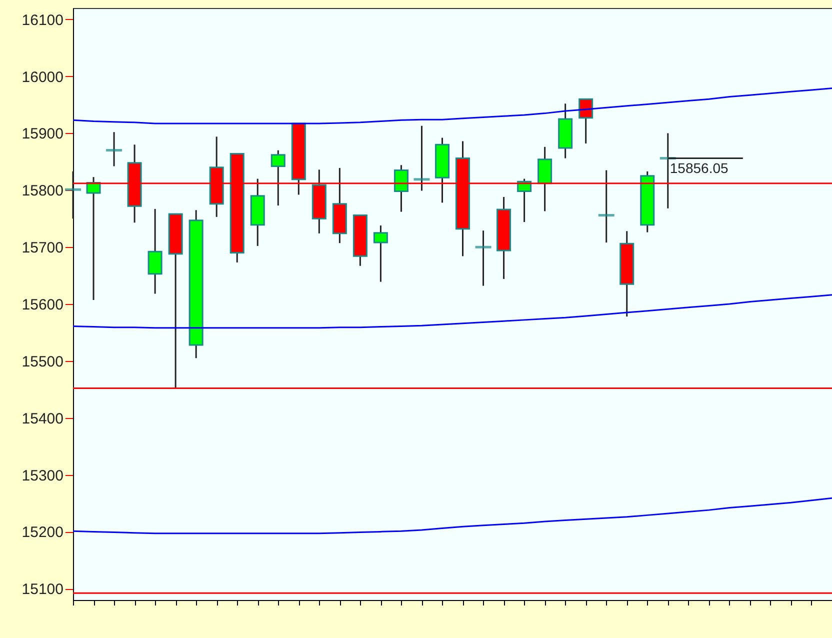 This screenshot has height=638, width=832. I want to click on y-tick-label: 15200, so click(43, 533).